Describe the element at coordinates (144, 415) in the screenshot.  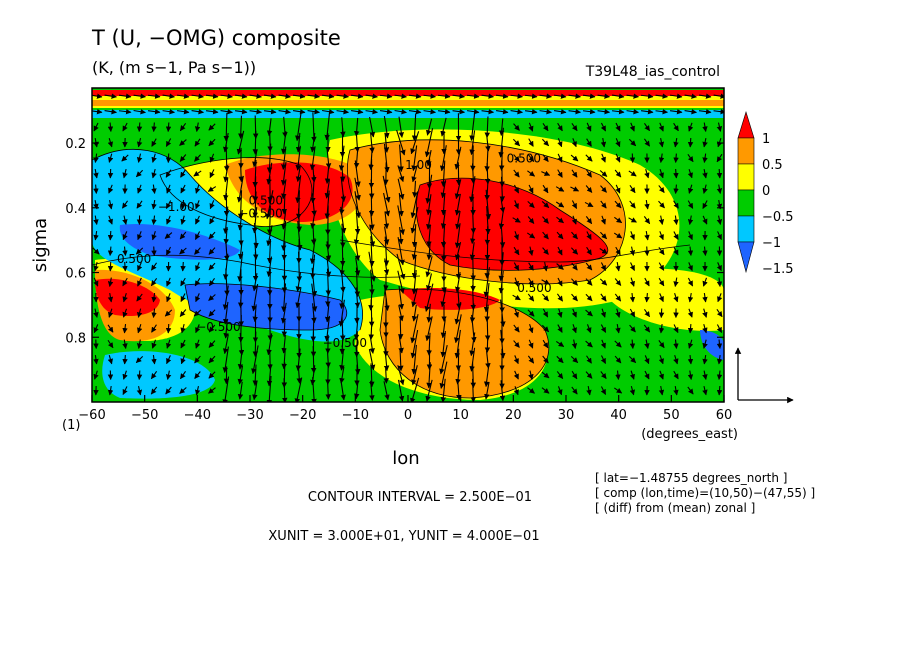
I see `x-tick-label: −50` at that location.